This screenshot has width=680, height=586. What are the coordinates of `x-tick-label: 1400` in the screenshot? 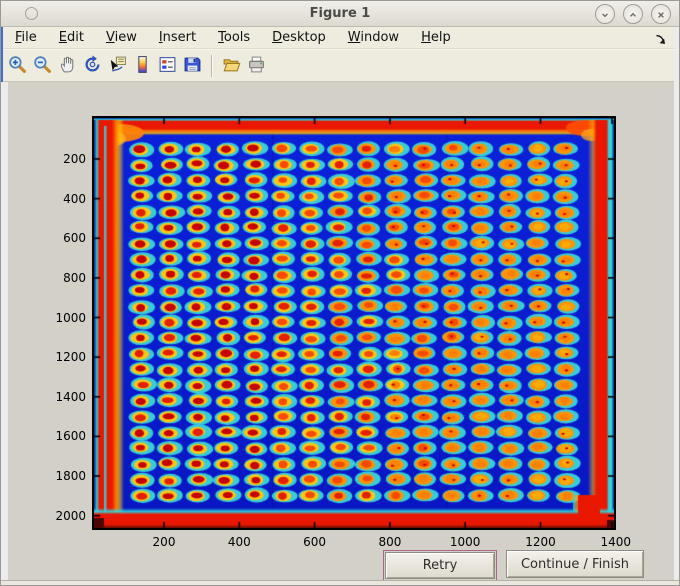 It's located at (616, 542).